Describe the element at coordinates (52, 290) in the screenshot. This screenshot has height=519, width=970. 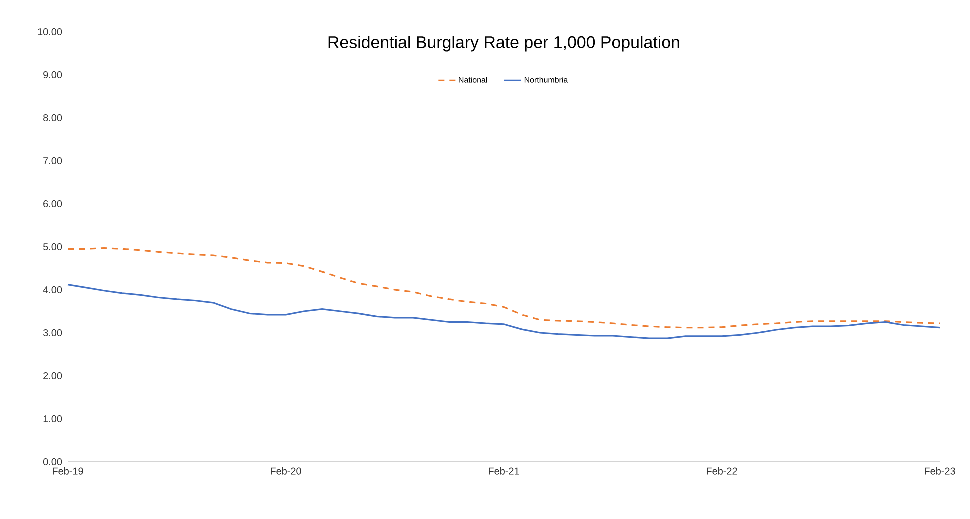
I see `y-tick-label: 4.00` at that location.